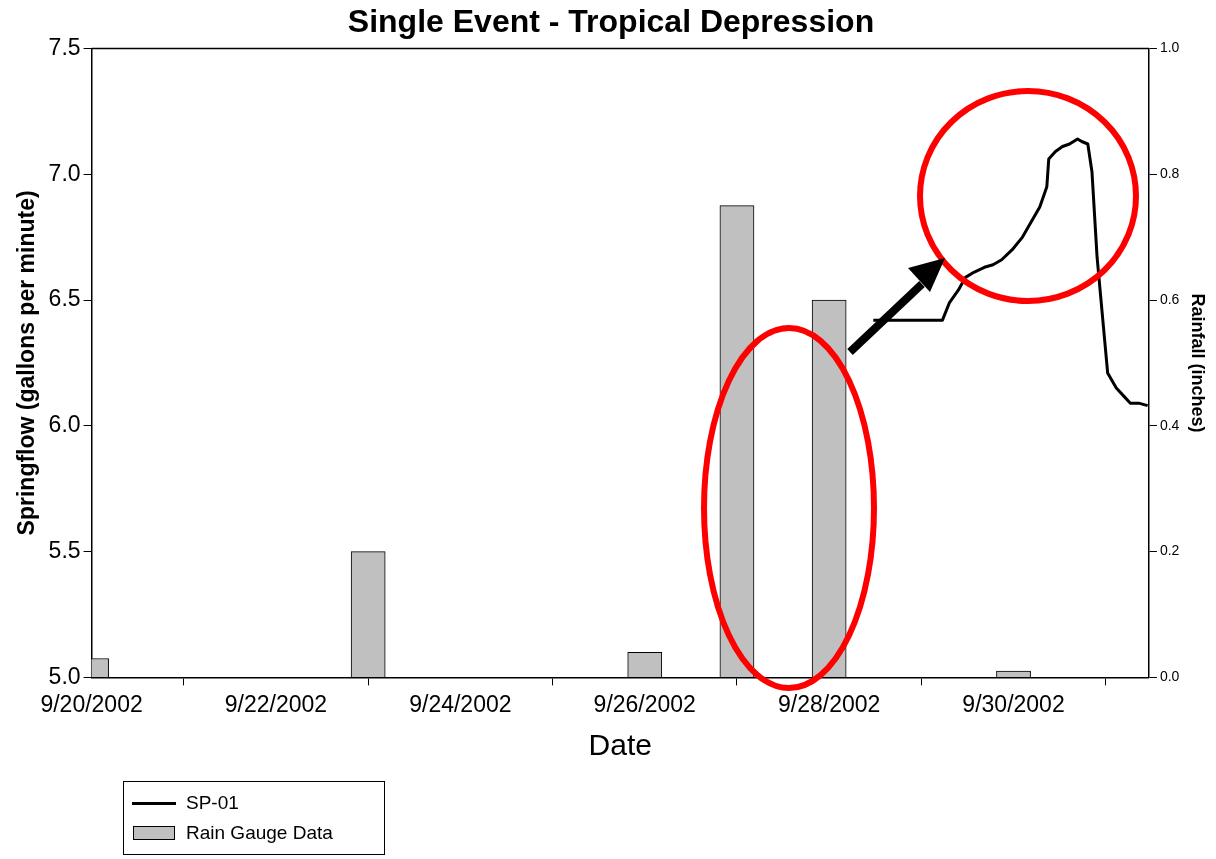 Image resolution: width=1216 pixels, height=859 pixels. Describe the element at coordinates (64, 298) in the screenshot. I see `y-tick-label: 6.5` at that location.